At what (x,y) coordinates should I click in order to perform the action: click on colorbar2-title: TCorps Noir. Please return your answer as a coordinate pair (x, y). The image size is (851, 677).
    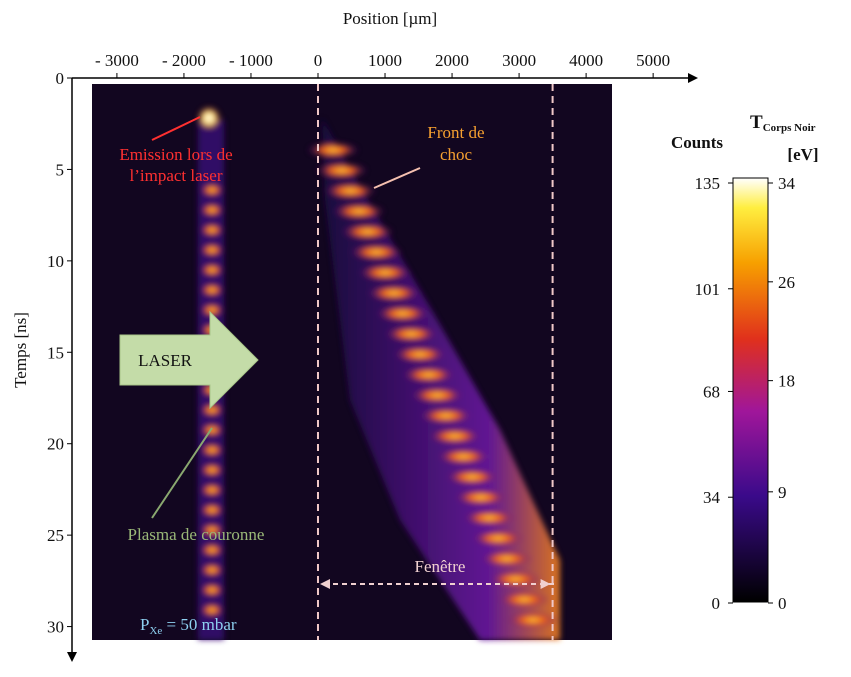
    Looking at the image, I should click on (783, 123).